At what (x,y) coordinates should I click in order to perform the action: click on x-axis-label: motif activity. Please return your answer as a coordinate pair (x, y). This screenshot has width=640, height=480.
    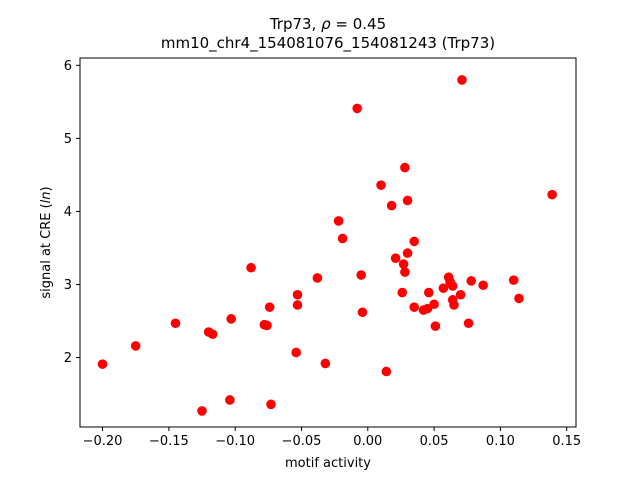
    Looking at the image, I should click on (328, 463).